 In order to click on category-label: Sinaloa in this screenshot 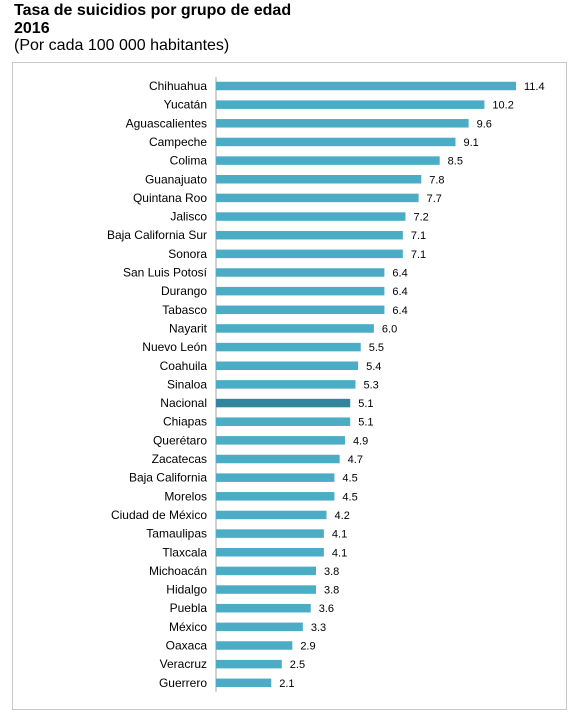, I will do `click(187, 384)`.